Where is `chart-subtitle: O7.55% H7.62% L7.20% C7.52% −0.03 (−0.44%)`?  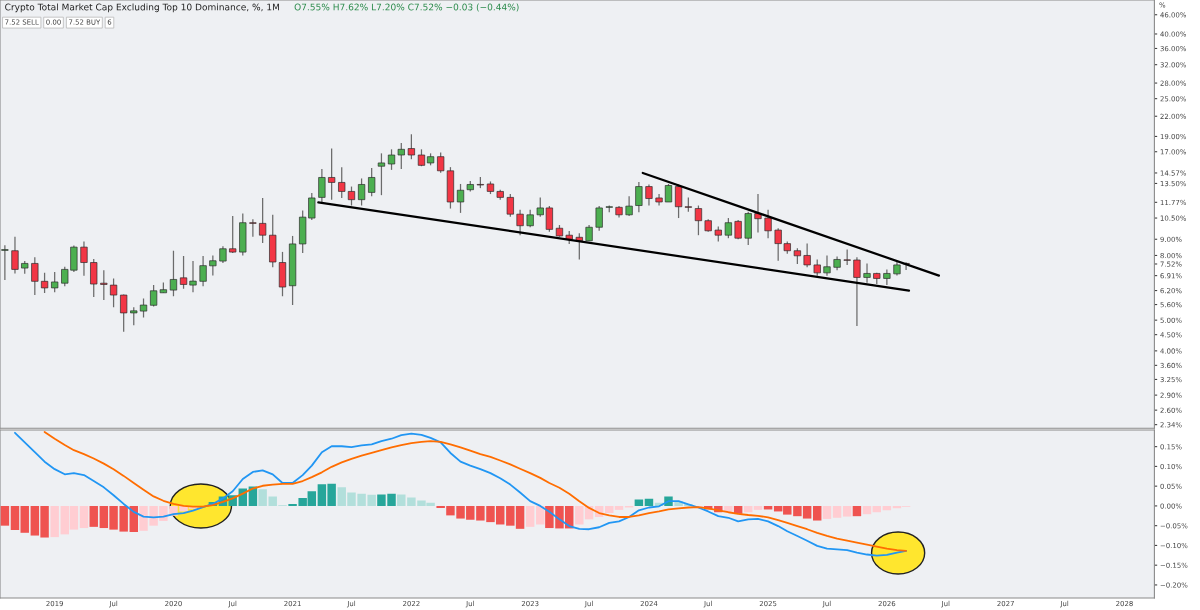 chart-subtitle: O7.55% H7.62% L7.20% C7.52% −0.03 (−0.44%) is located at coordinates (406, 7).